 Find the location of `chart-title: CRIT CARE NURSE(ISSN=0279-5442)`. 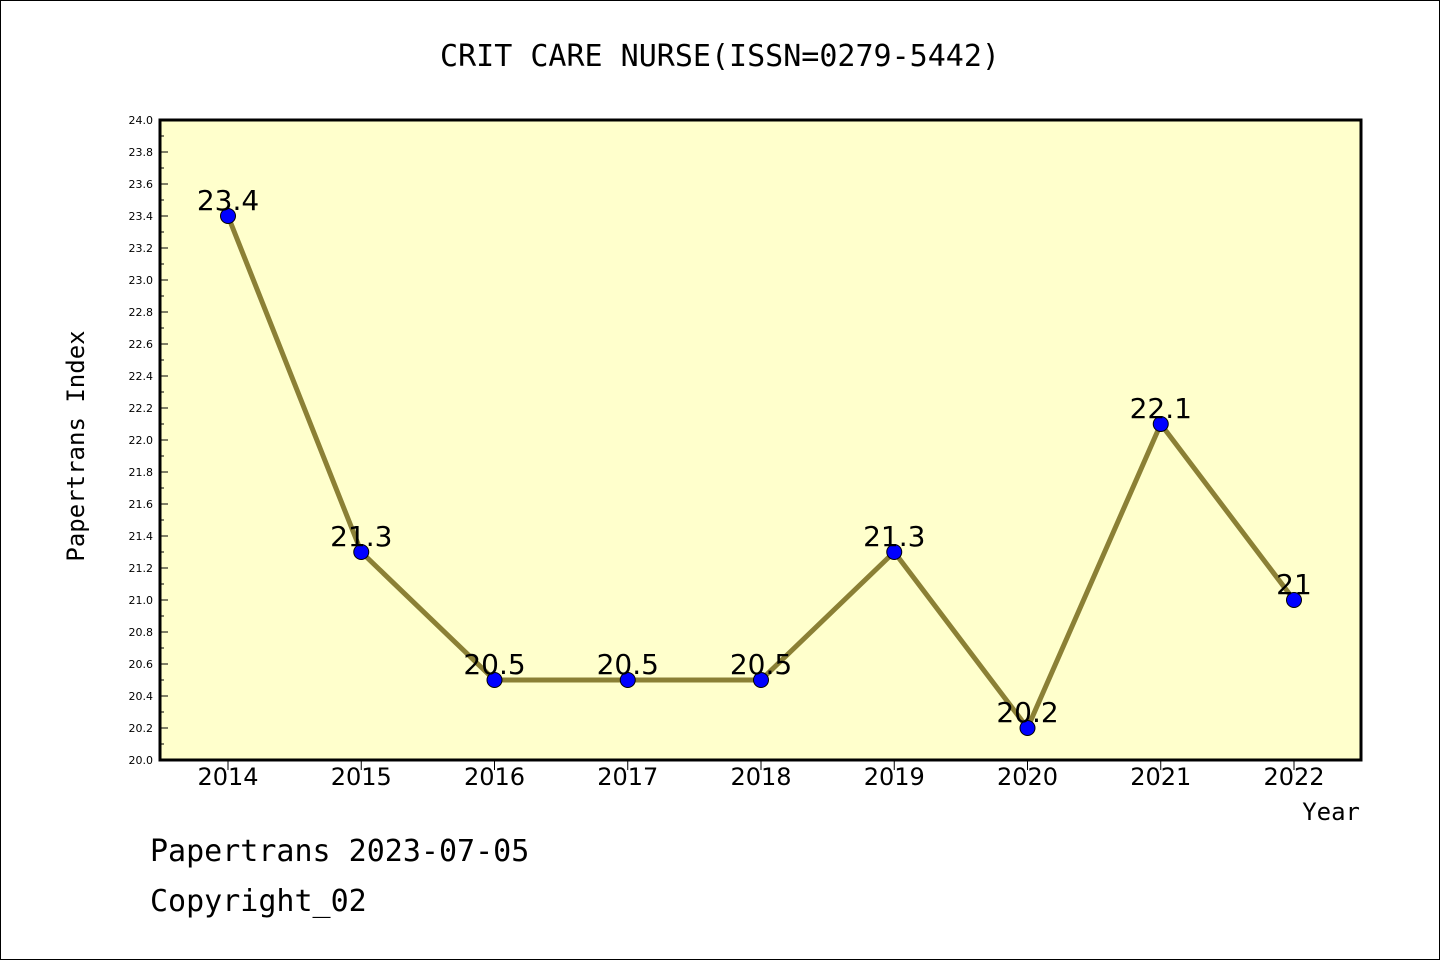

chart-title: CRIT CARE NURSE(ISSN=0279-5442) is located at coordinates (720, 56).